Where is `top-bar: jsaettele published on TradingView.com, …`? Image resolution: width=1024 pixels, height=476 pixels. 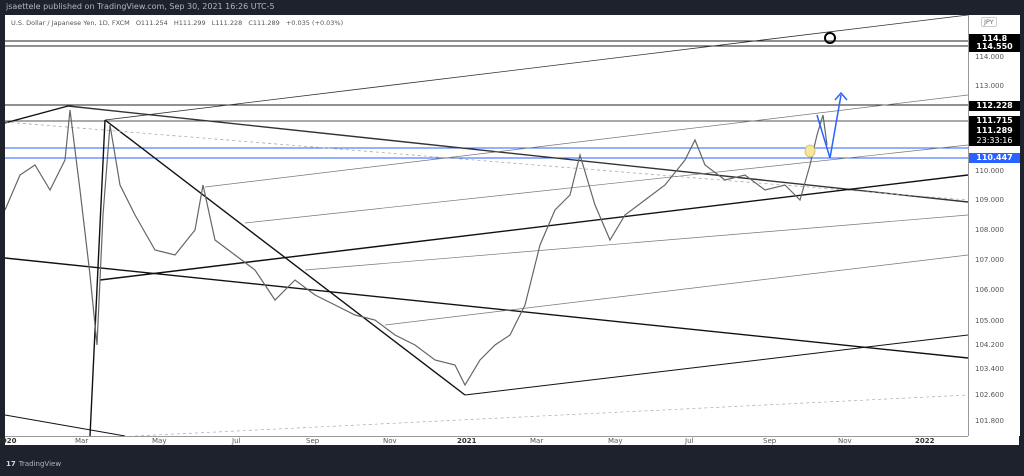
top-bar: jsaettele published on TradingView.com, … is located at coordinates (512, 7).